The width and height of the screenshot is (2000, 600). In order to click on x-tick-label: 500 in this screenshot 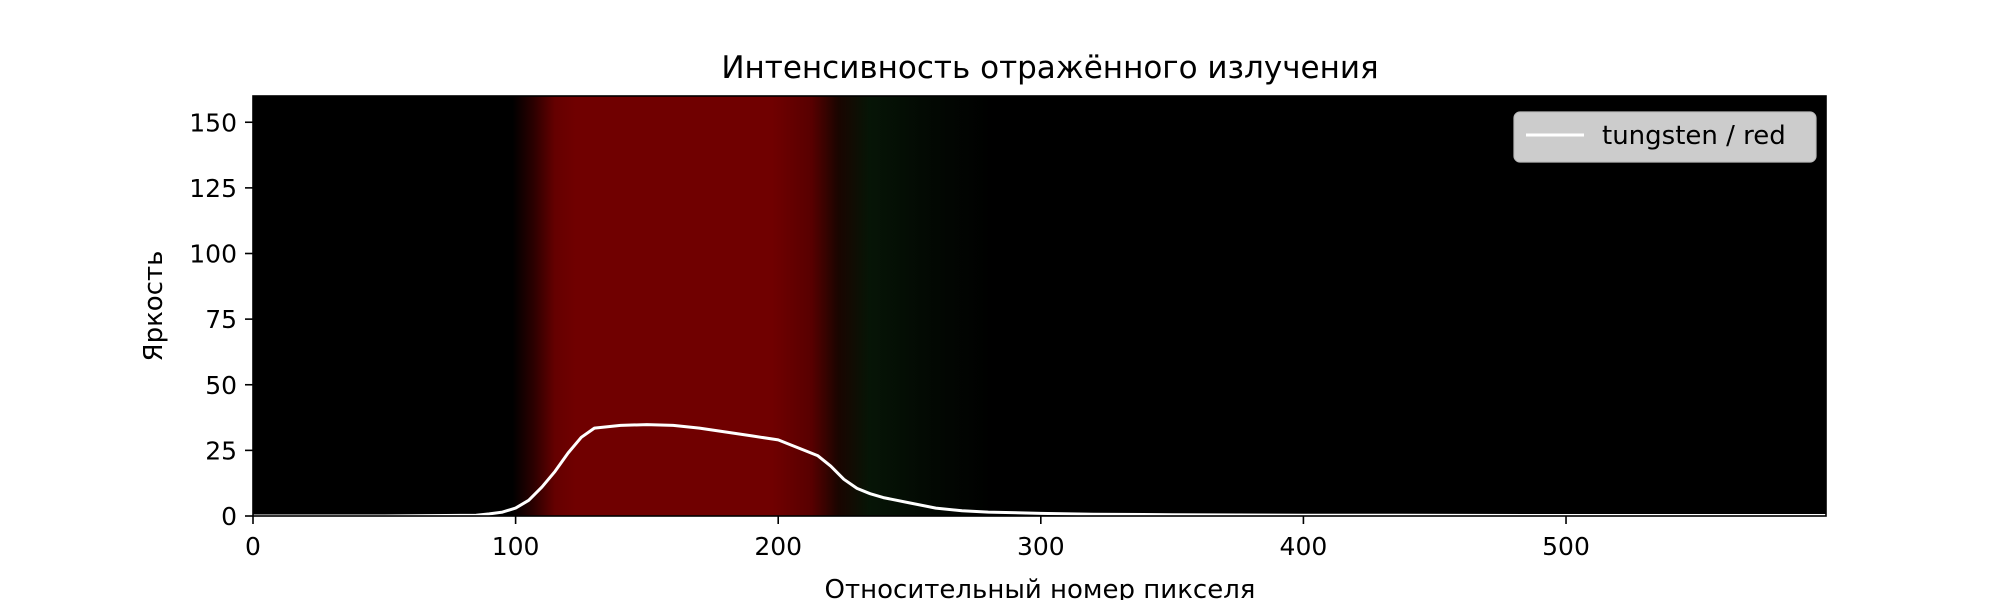, I will do `click(1566, 546)`.